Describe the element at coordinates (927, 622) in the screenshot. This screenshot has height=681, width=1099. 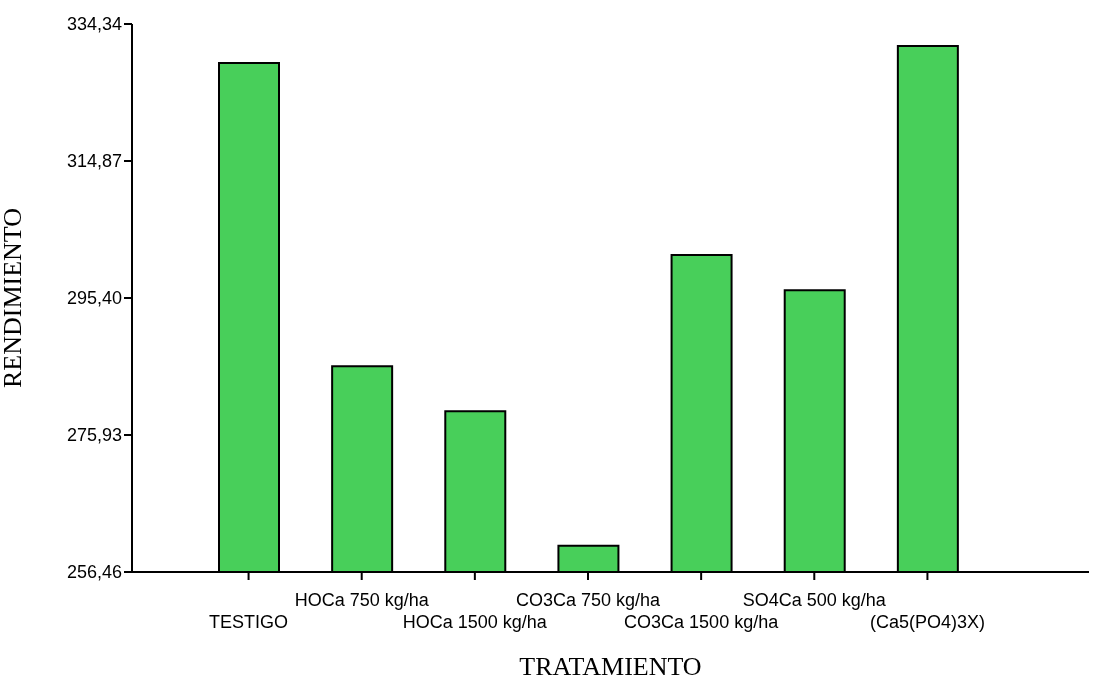
I see `x-tick-label: (Ca5(PO4)3X)` at that location.